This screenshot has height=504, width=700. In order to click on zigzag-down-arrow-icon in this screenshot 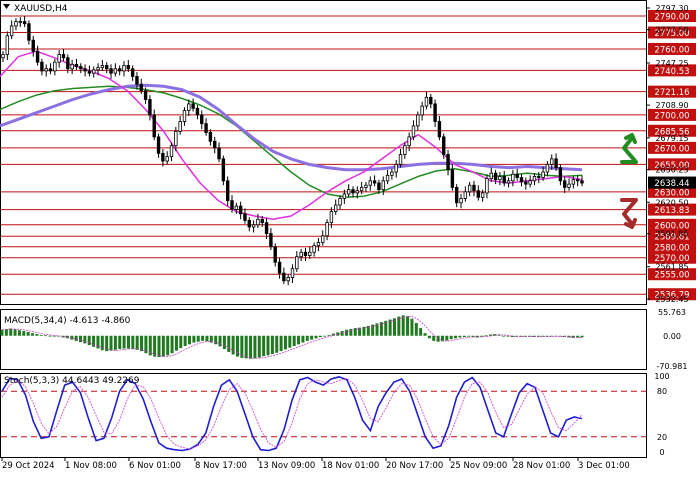, I will do `click(629, 213)`.